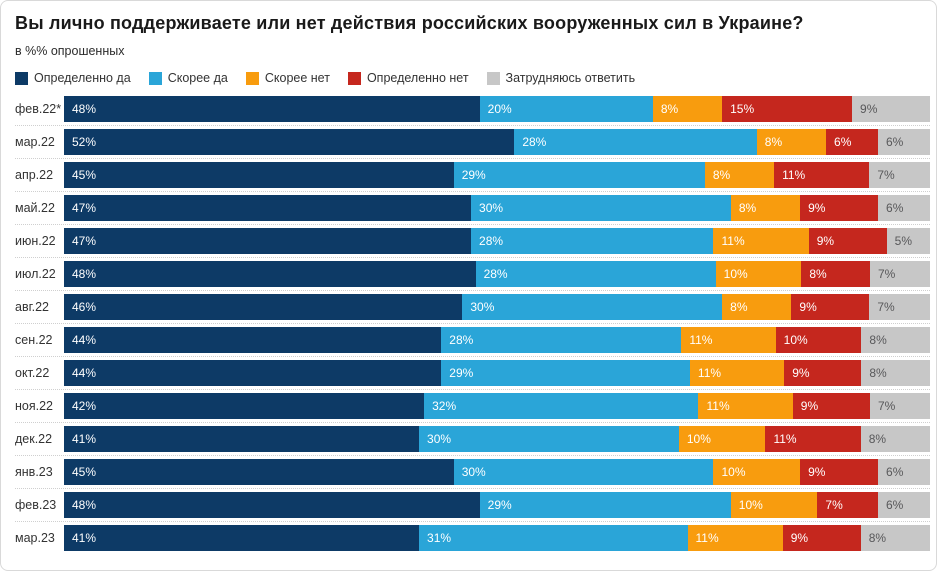  What do you see at coordinates (84, 307) in the screenshot?
I see `segment-value-label: 46%` at bounding box center [84, 307].